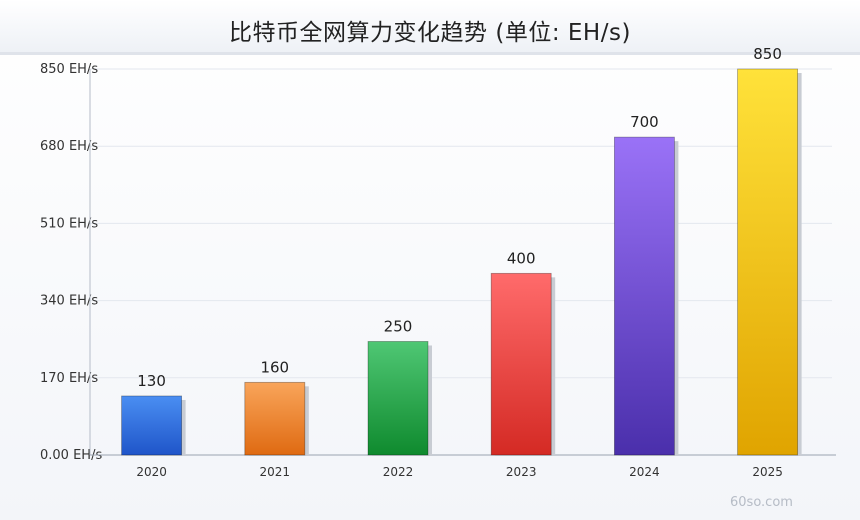 This screenshot has height=520, width=860. What do you see at coordinates (71, 455) in the screenshot?
I see `y-tick-label: 0.00 EH/s` at bounding box center [71, 455].